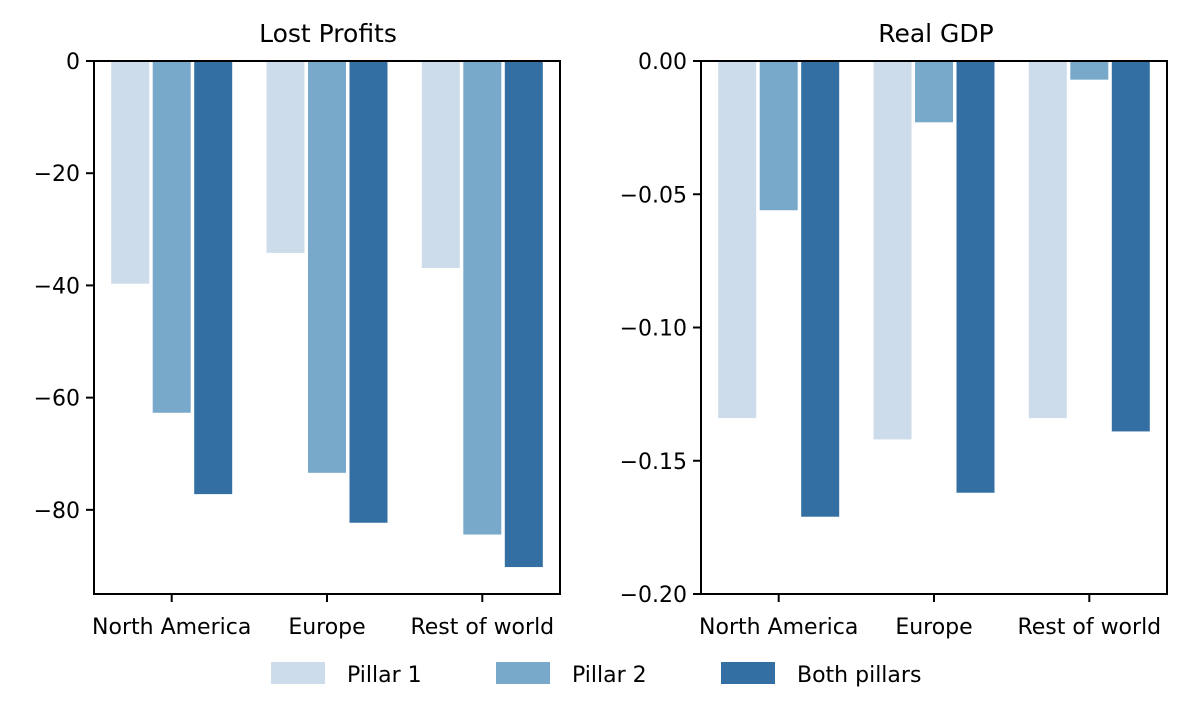  What do you see at coordinates (662, 62) in the screenshot?
I see `y-tick-label: 0.00` at bounding box center [662, 62].